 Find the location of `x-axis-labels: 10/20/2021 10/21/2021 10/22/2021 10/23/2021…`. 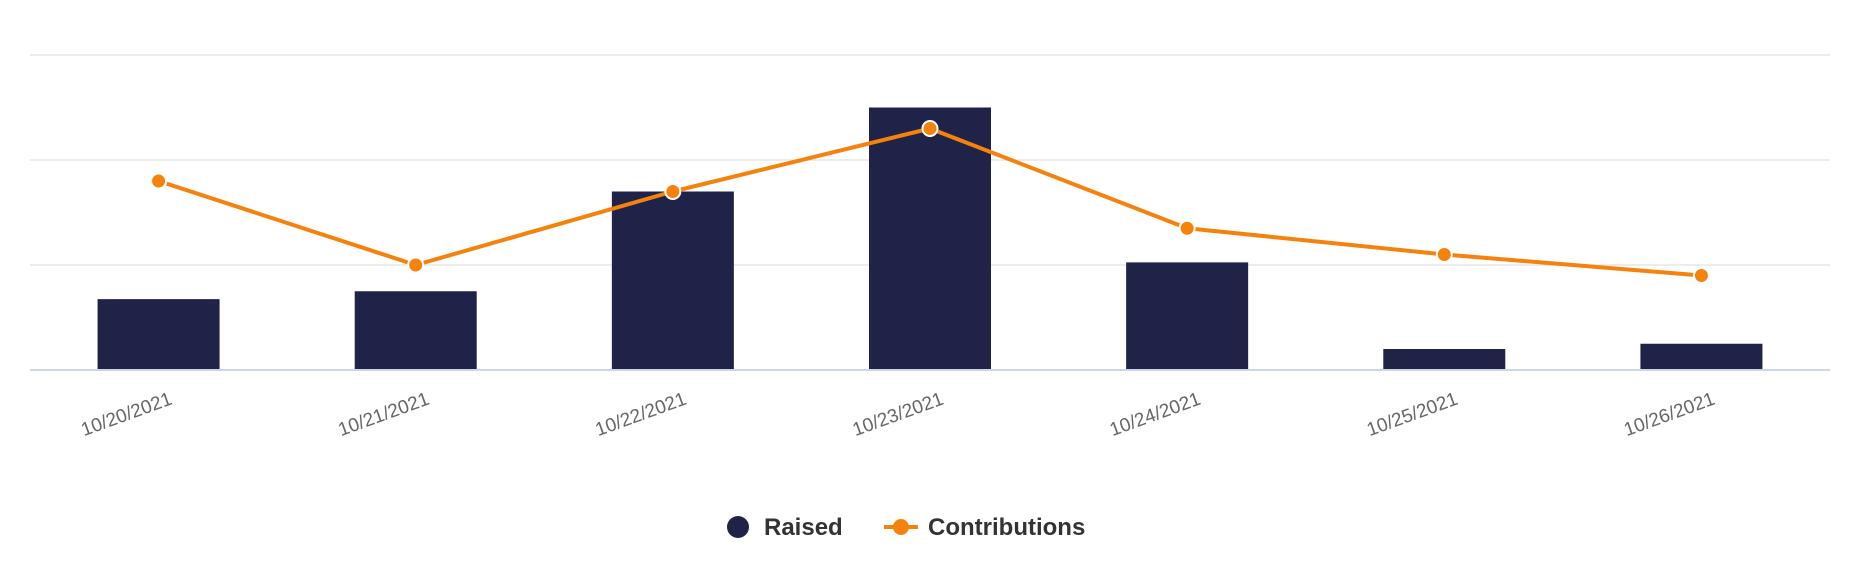

x-axis-labels: 10/20/2021 10/21/2021 10/22/2021 10/23/2021… is located at coordinates (897, 415).